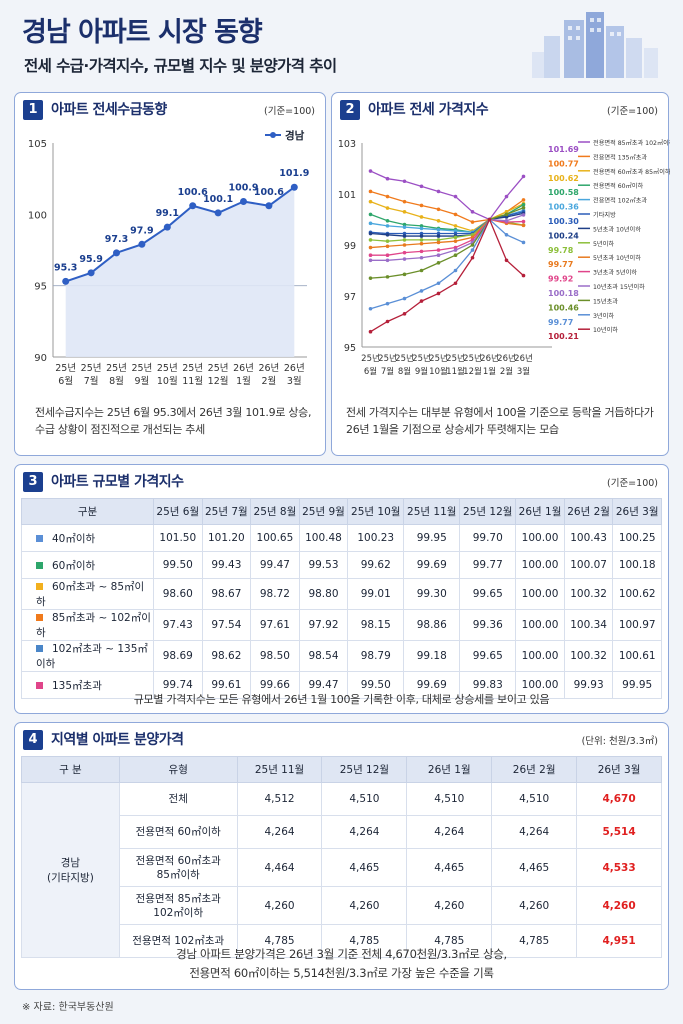  What do you see at coordinates (167, 213) in the screenshot?
I see `data-label: 99.1` at bounding box center [167, 213].